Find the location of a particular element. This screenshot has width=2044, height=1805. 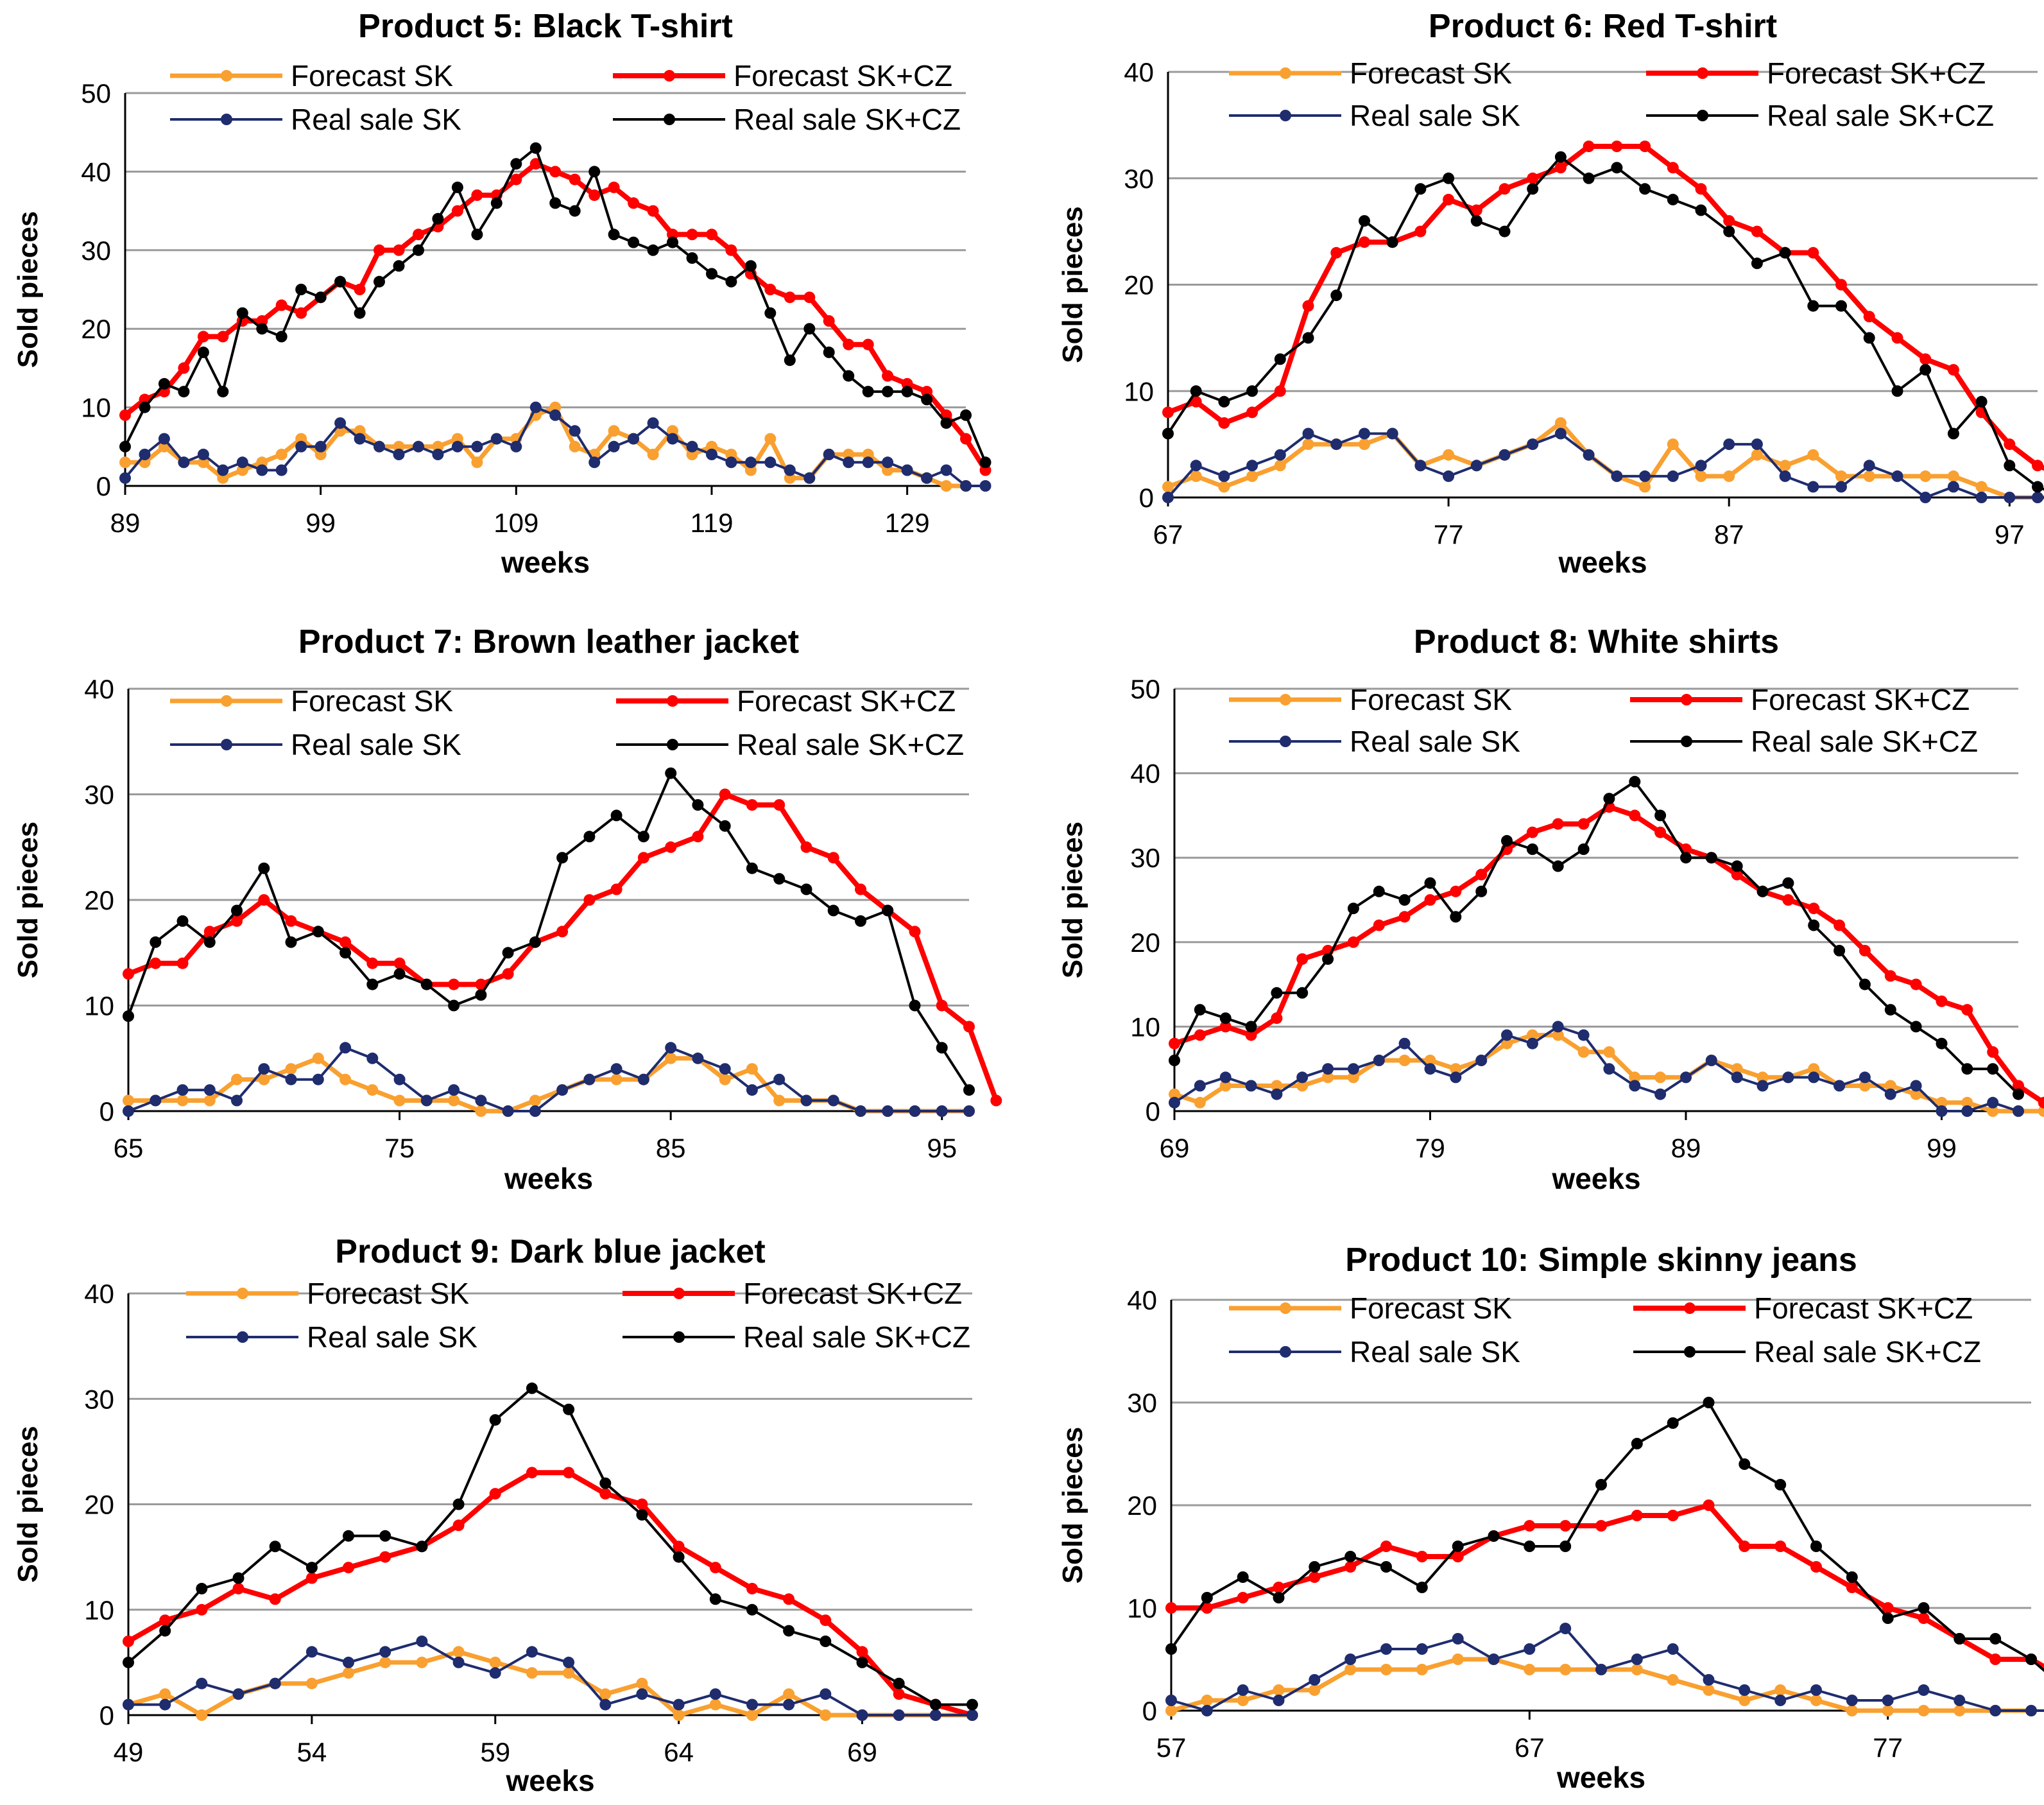

x-tick-label: 97 is located at coordinates (2010, 534).